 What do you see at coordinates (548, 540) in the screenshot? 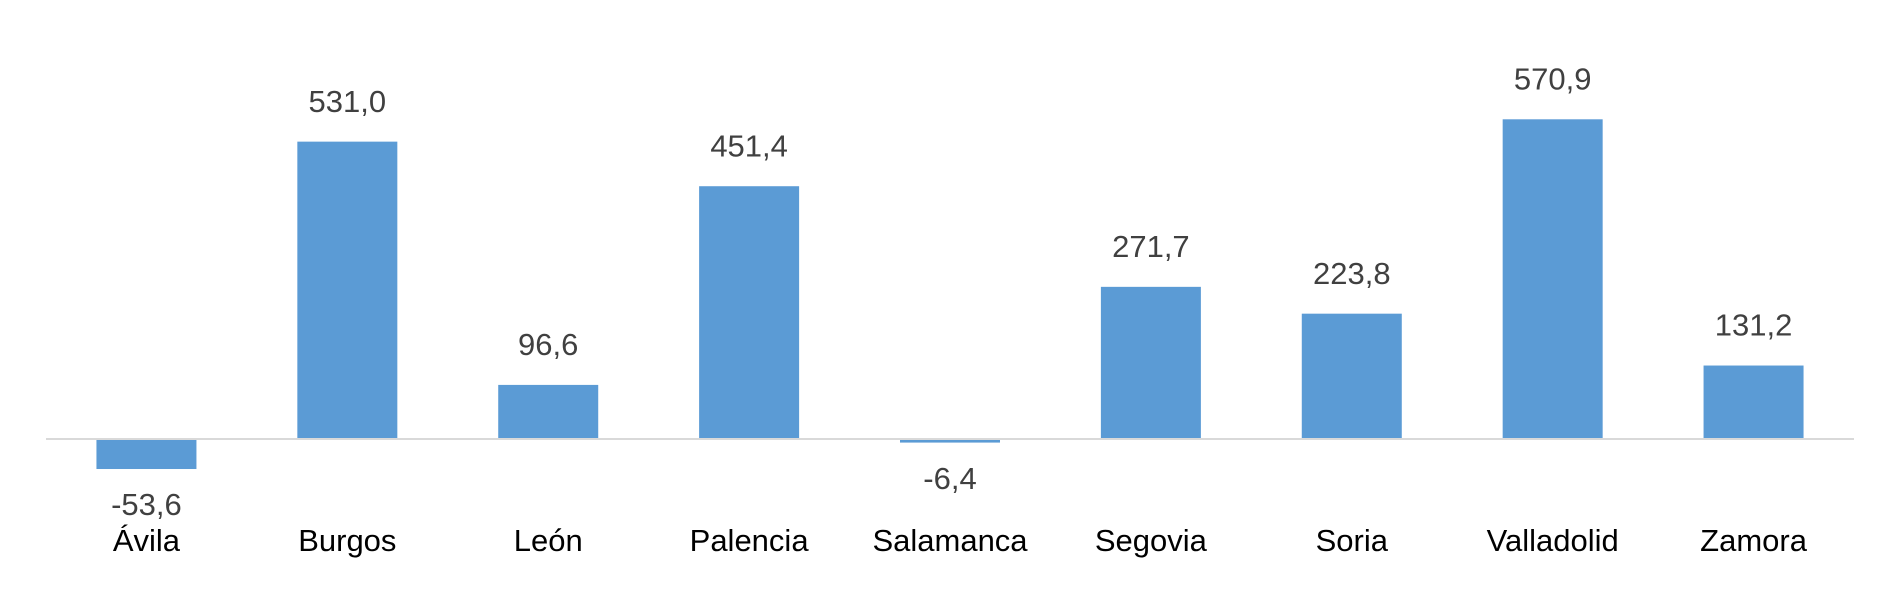
I see `x-tick-label: León` at bounding box center [548, 540].